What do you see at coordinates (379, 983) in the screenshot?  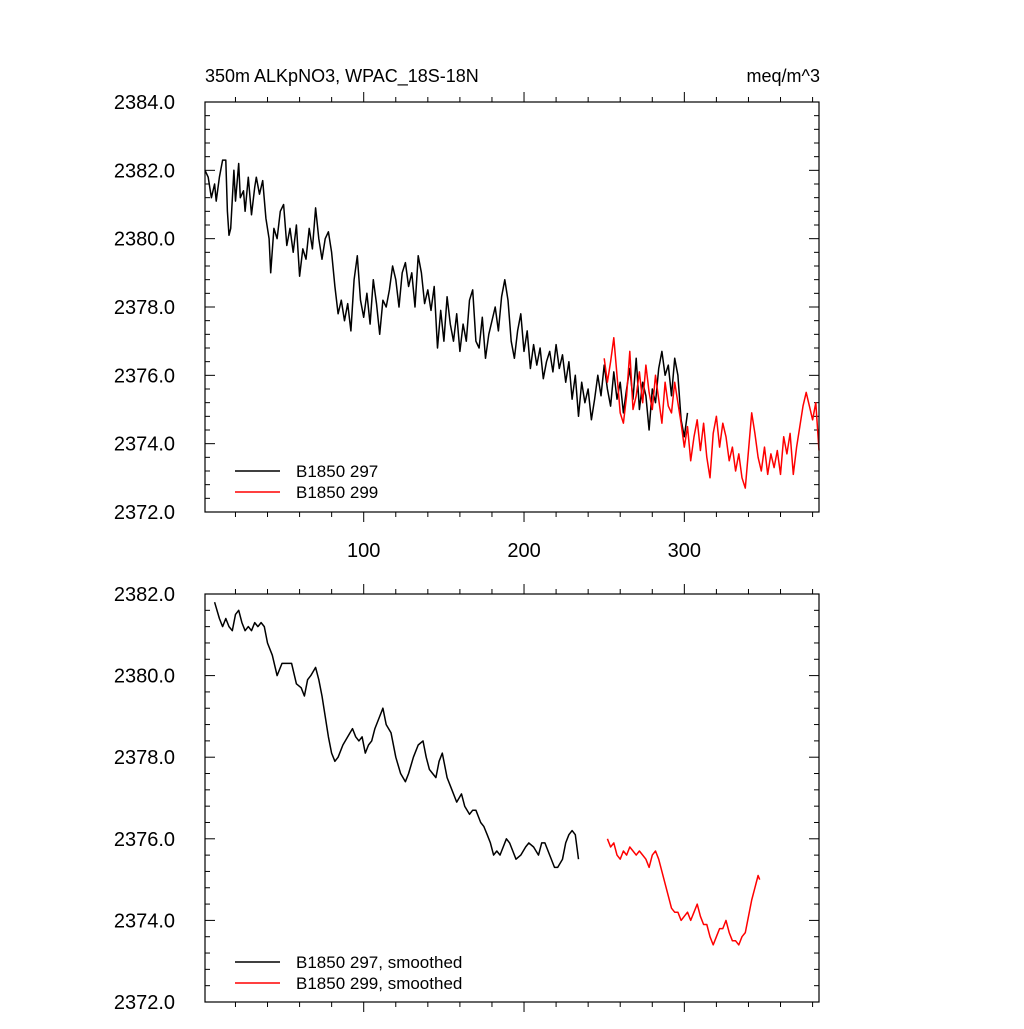 I see `legend-label-299-smoothed: B1850 299, smoothed` at bounding box center [379, 983].